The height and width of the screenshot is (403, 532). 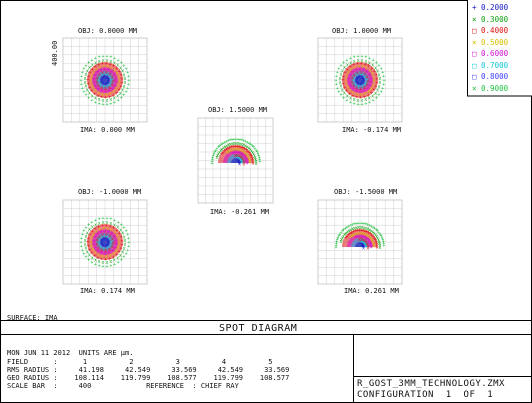 What do you see at coordinates (362, 31) in the screenshot?
I see `field-2-obj-label: OBJ: 1.0000 MM` at bounding box center [362, 31].